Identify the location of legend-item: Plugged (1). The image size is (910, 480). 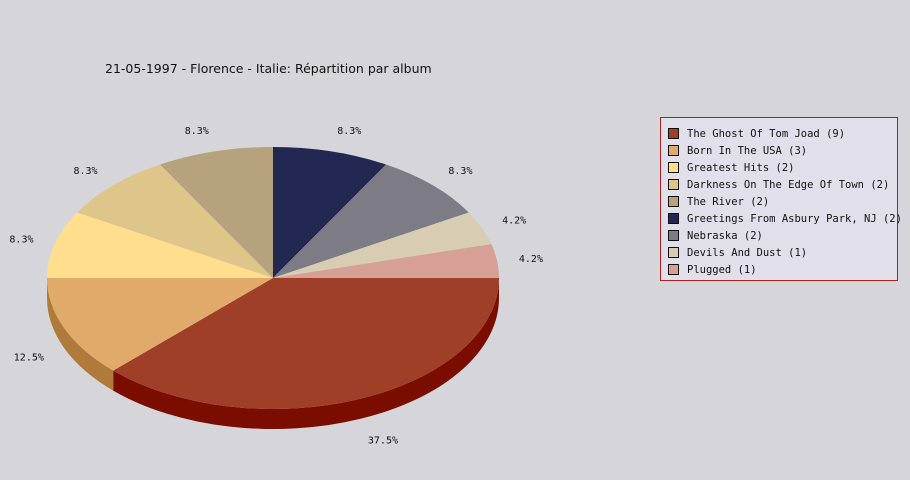
(779, 269).